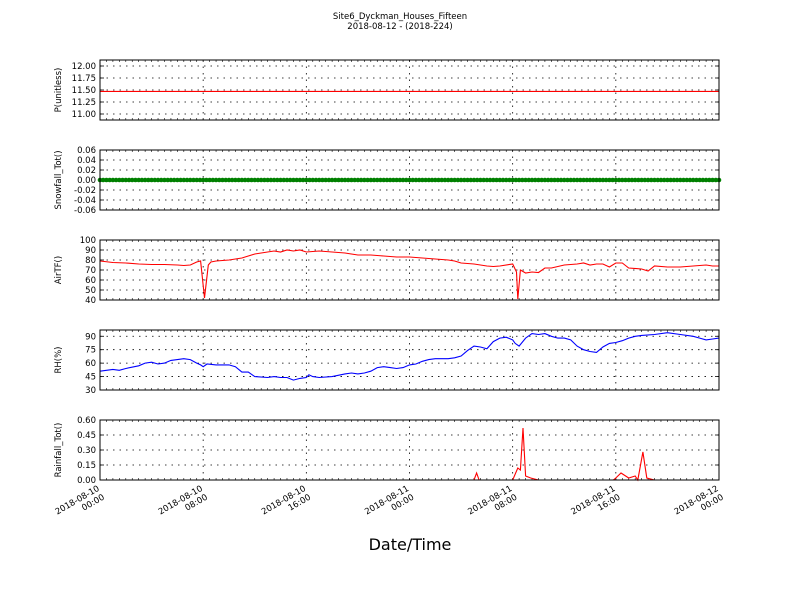 Image resolution: width=800 pixels, height=600 pixels. I want to click on y-tick-label: 0.45, so click(86, 436).